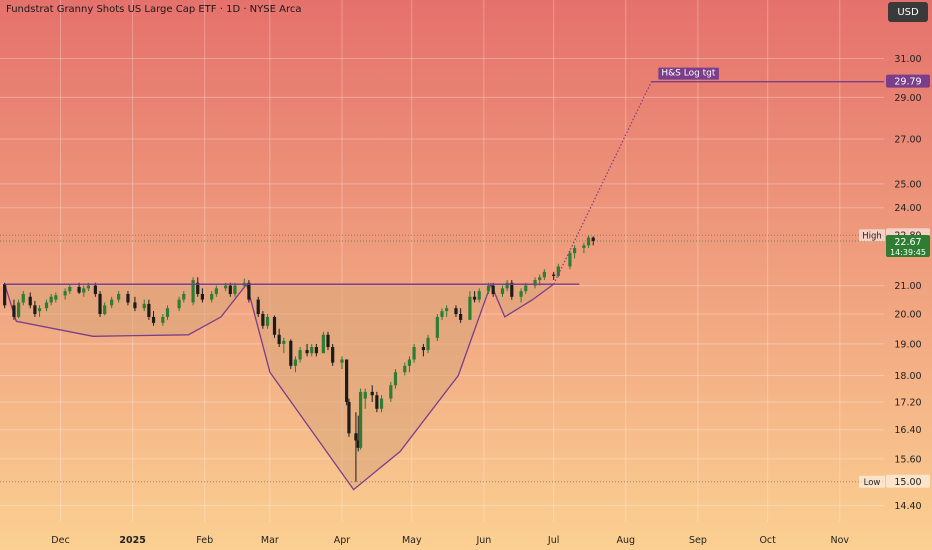 The height and width of the screenshot is (550, 932). I want to click on y-tick-label: 15.60, so click(907, 459).